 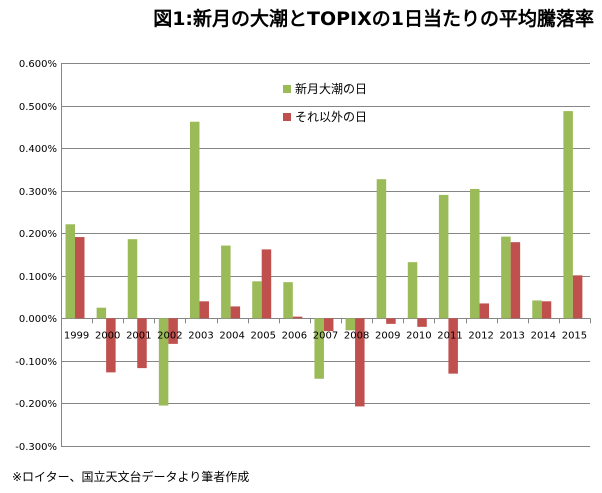 What do you see at coordinates (132, 279) in the screenshot?
I see `bar-new-moon-2001` at bounding box center [132, 279].